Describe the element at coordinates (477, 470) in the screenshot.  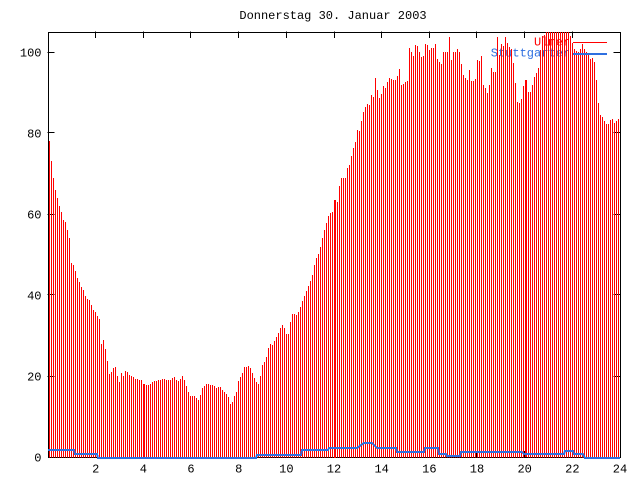
I see `svg-text: 18` at that location.